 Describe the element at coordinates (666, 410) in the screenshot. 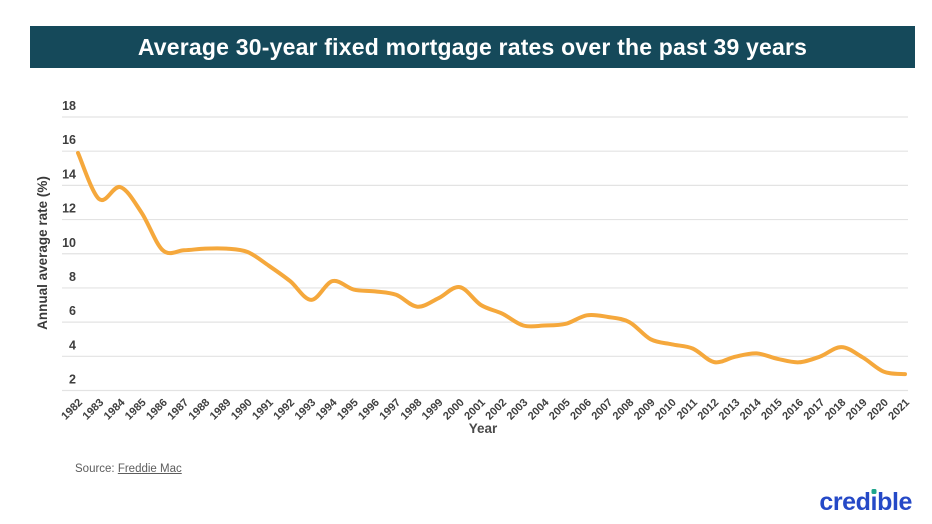

I see `x-tick-label: 2010` at that location.